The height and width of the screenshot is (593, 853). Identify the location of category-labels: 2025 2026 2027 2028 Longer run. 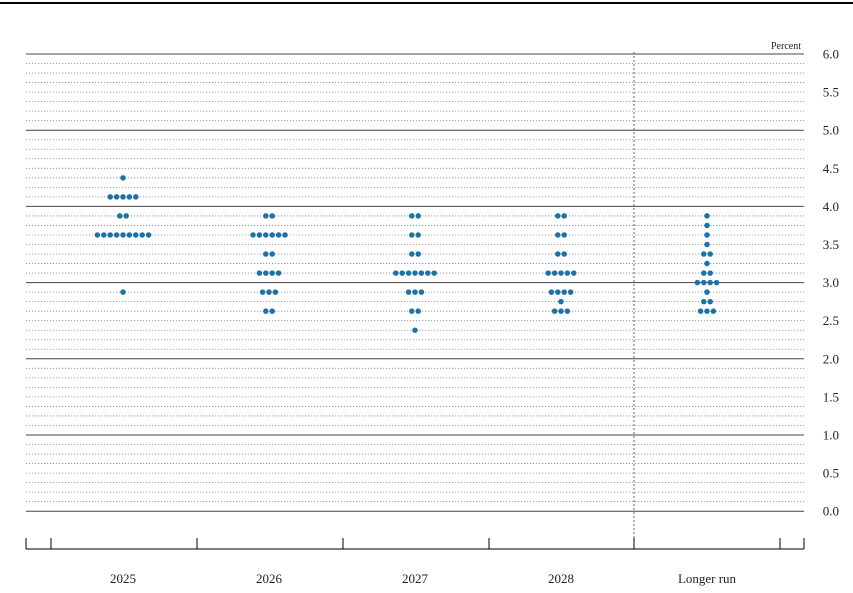
(423, 578).